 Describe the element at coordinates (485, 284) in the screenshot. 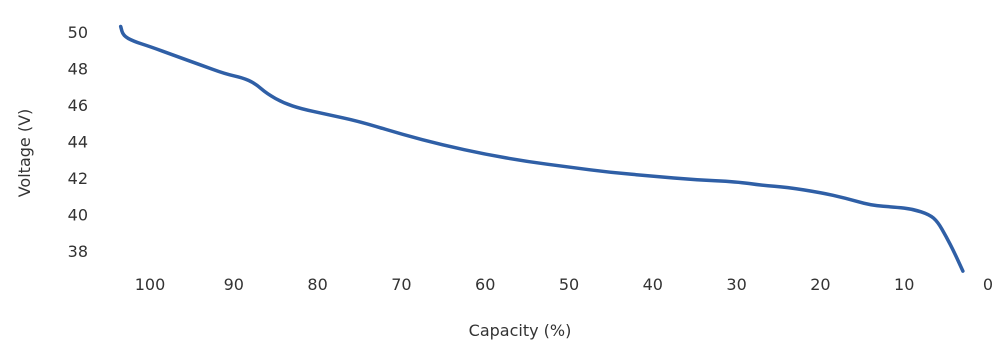

I see `x-tick-label: 60` at that location.